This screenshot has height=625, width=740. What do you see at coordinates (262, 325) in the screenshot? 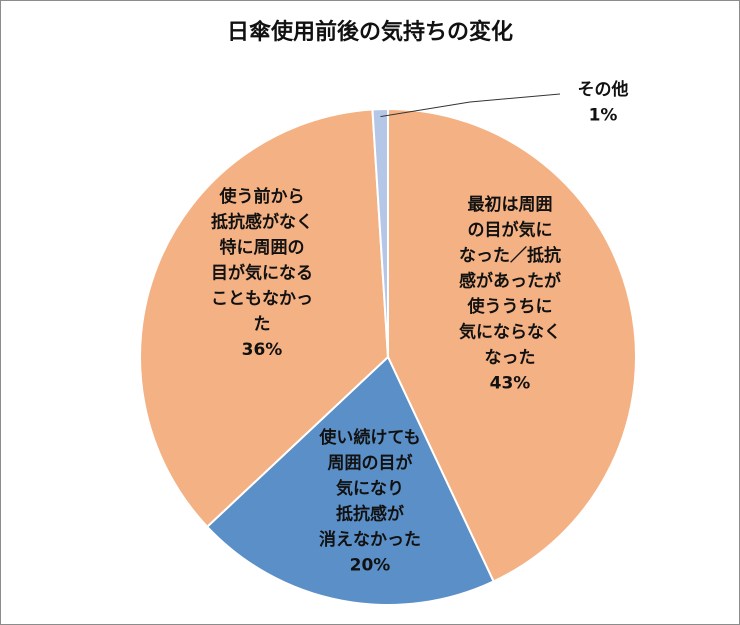
I see `slice-label-2-line-5: た` at bounding box center [262, 325].